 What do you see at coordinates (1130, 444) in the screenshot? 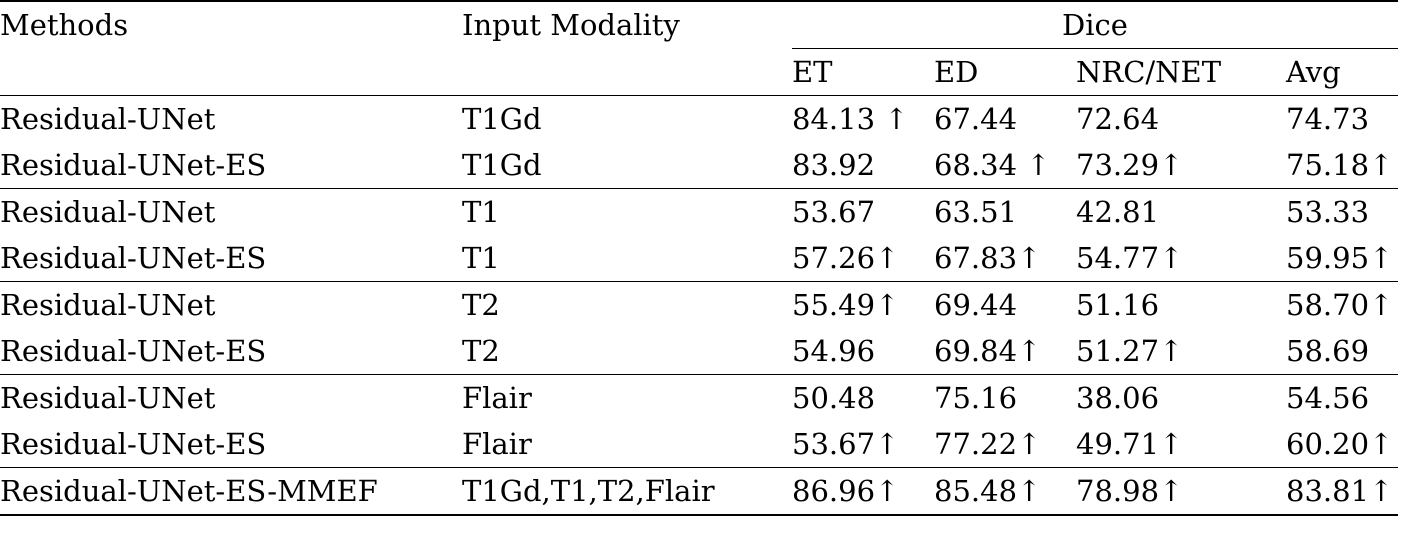
I see `cell-nrc-net: 49.71↑` at bounding box center [1130, 444].